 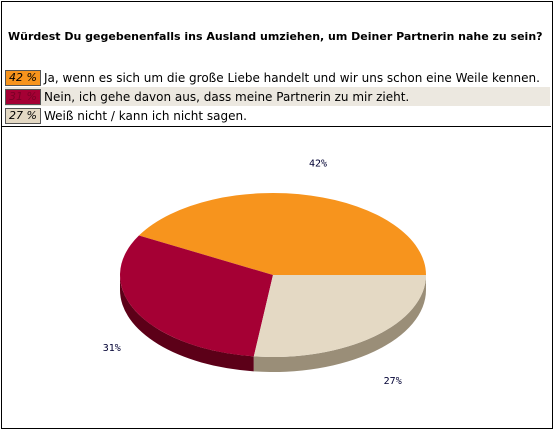 I want to click on pie-slice-no, so click(x=196, y=296).